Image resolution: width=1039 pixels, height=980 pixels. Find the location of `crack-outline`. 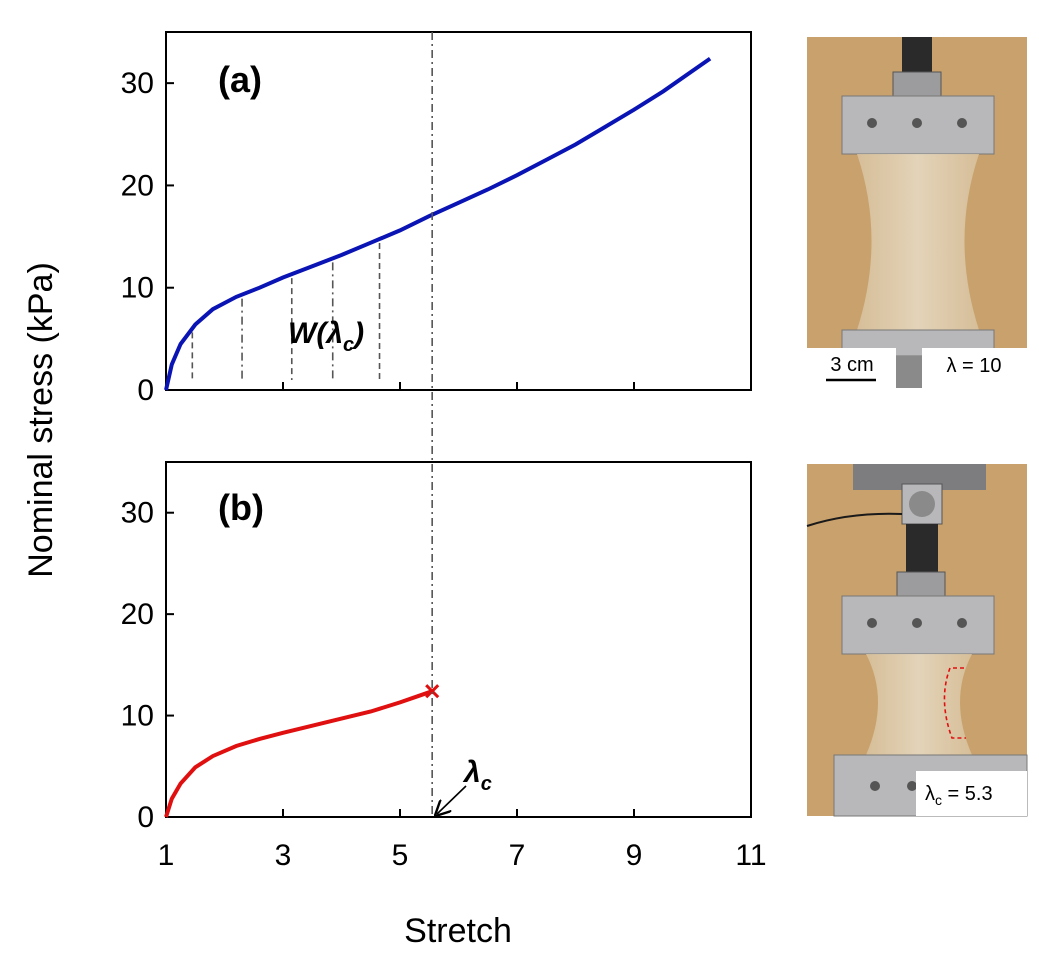

crack-outline is located at coordinates (954, 703).